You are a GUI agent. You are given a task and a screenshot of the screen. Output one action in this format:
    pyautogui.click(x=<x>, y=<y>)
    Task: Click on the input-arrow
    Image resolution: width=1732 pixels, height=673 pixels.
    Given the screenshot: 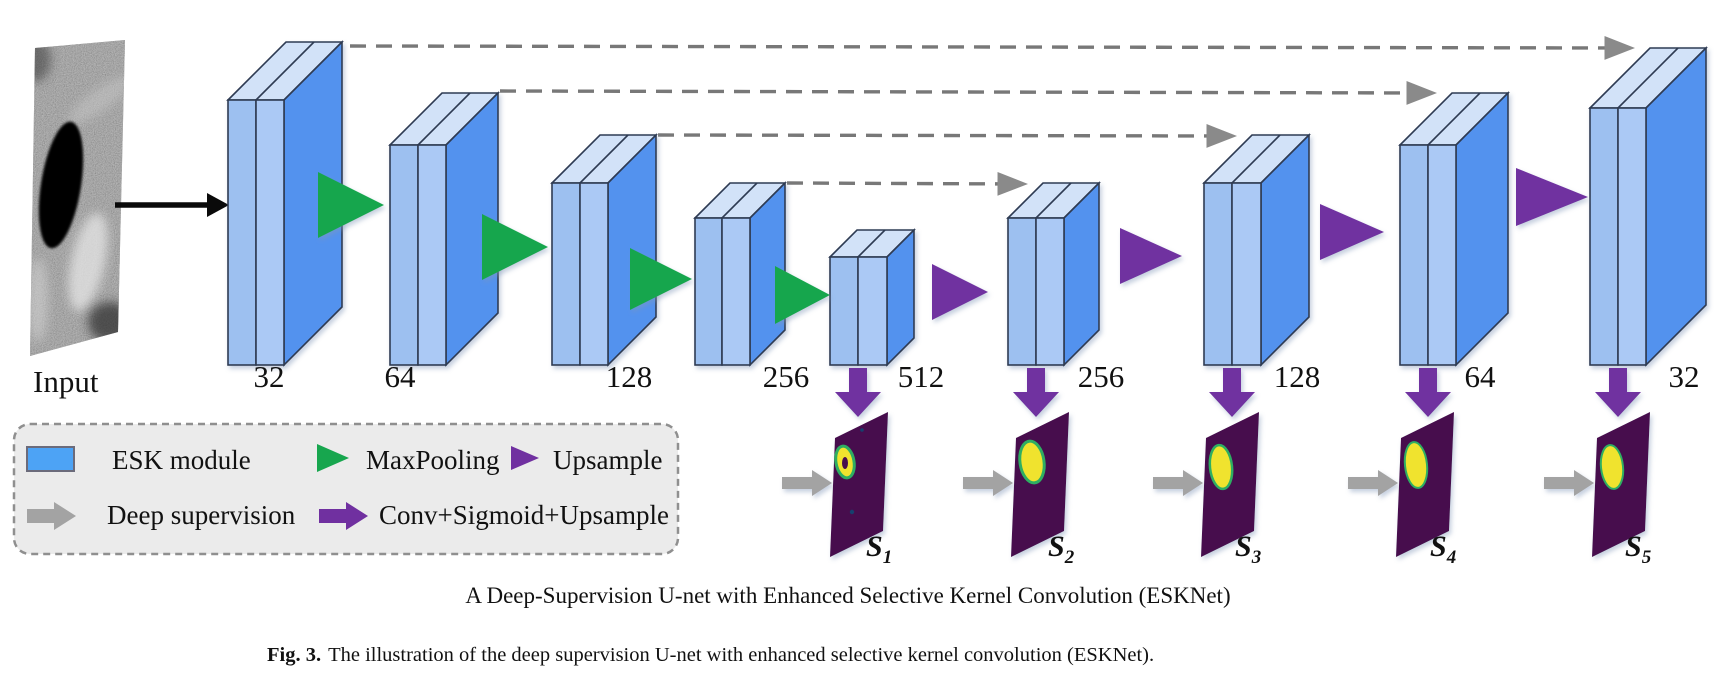 What is the action you would take?
    pyautogui.click(x=172, y=205)
    